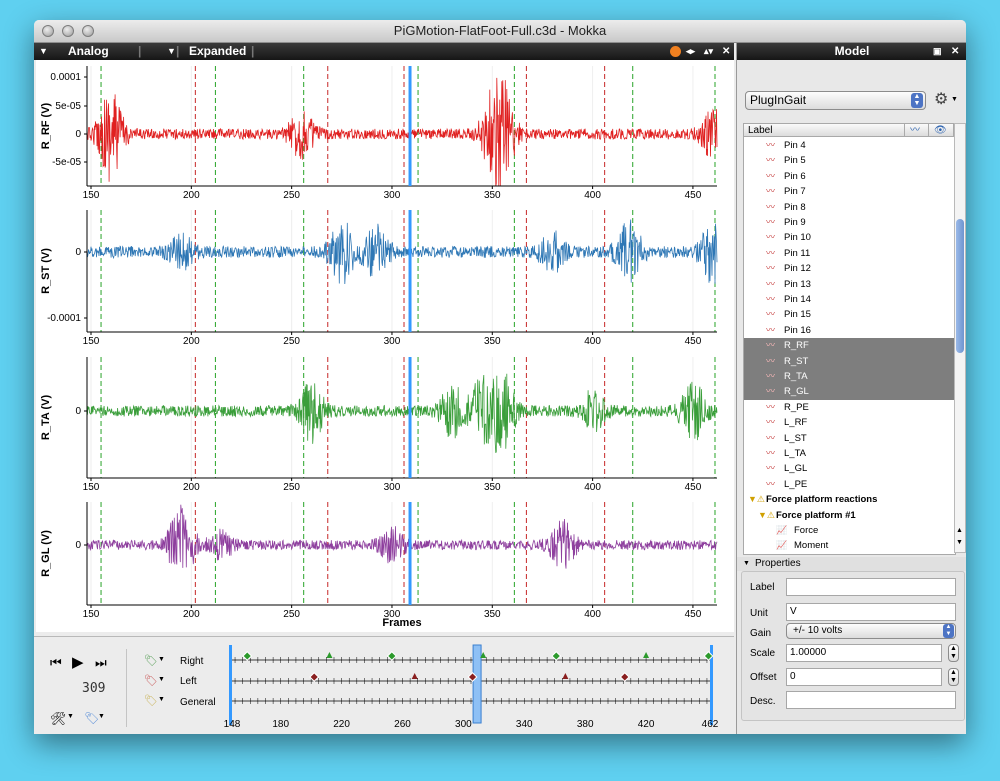 The width and height of the screenshot is (1000, 781). I want to click on tree-item: 〰 Pin 16, so click(849, 330).